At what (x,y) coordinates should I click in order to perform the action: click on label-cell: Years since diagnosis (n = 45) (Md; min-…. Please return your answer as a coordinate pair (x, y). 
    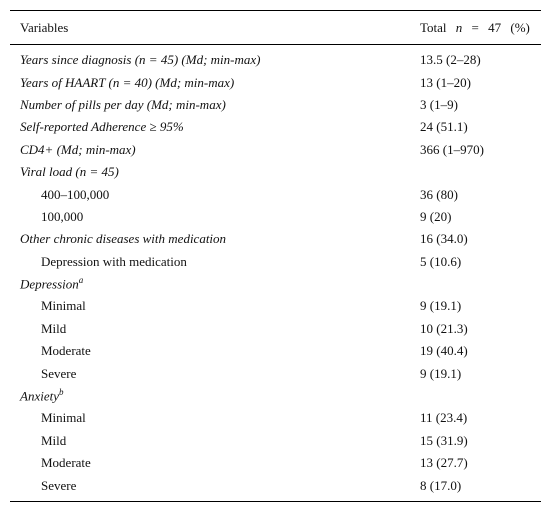
    Looking at the image, I should click on (210, 58).